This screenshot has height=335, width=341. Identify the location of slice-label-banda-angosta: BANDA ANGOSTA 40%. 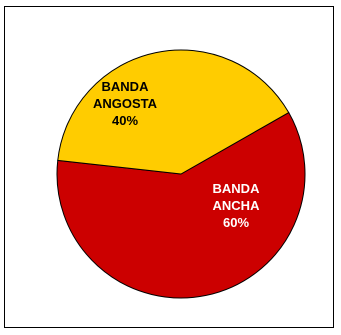
(125, 103).